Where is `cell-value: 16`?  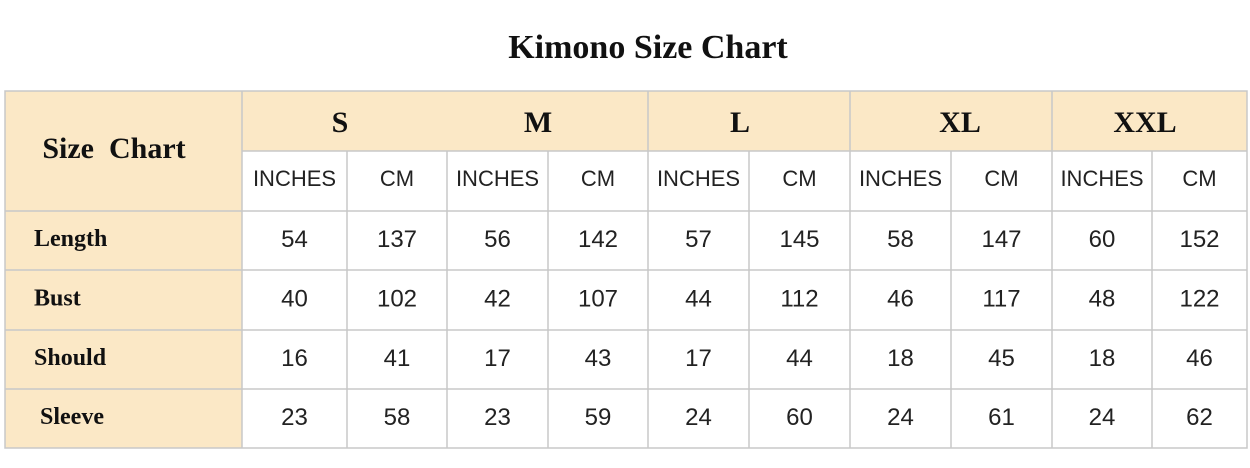
cell-value: 16 is located at coordinates (294, 358).